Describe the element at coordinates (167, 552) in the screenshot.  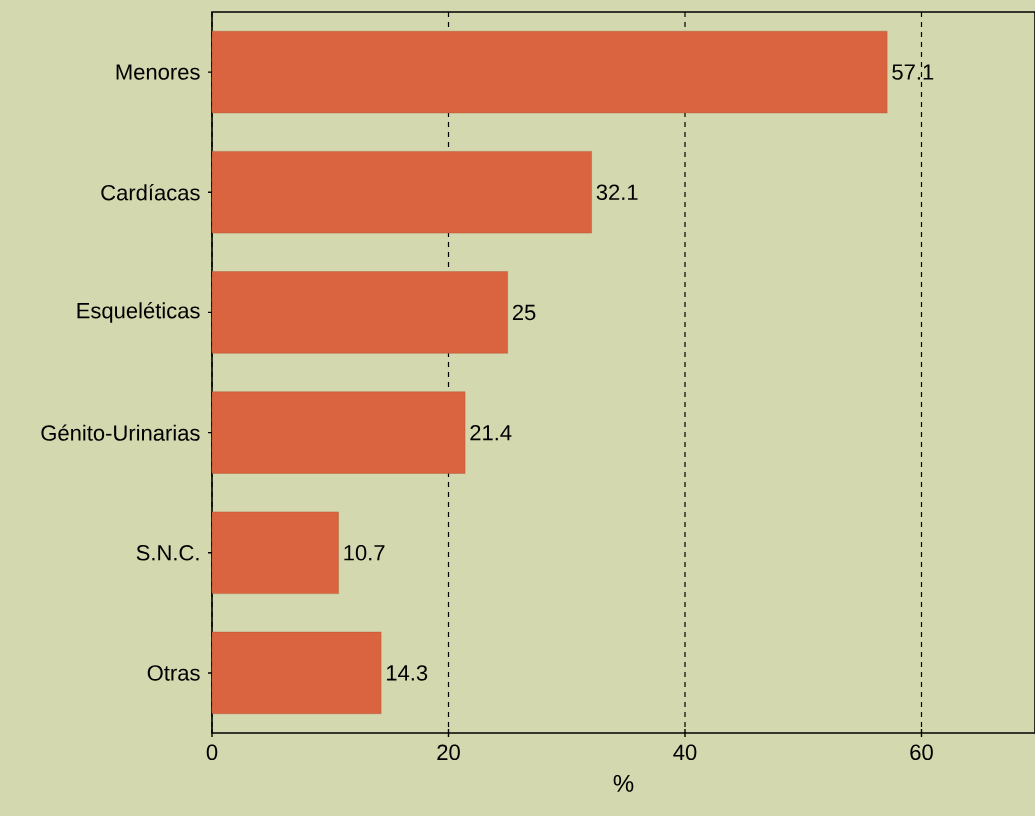
I see `y-tick-label: S.N.C.` at that location.